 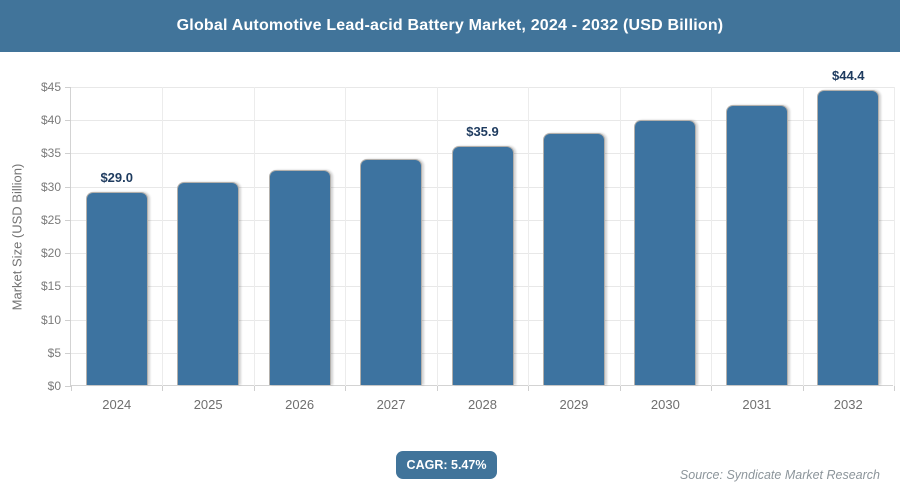 I want to click on x-tick-label: 2027, so click(x=391, y=404).